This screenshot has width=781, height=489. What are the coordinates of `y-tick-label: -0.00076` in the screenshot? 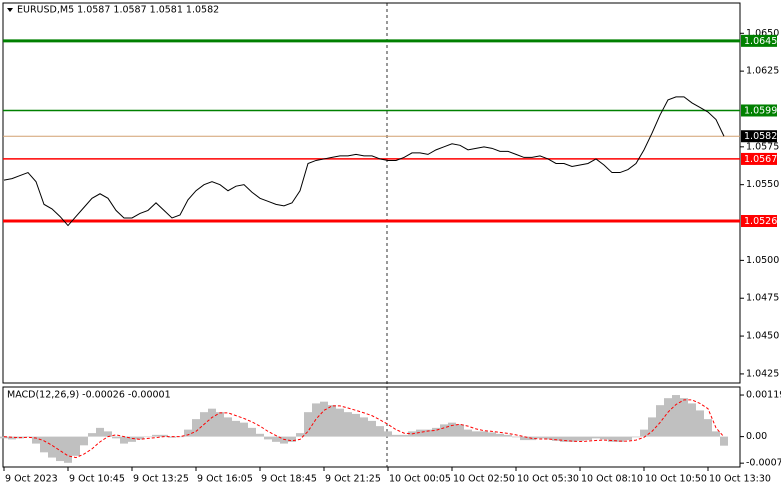 It's located at (763, 463).